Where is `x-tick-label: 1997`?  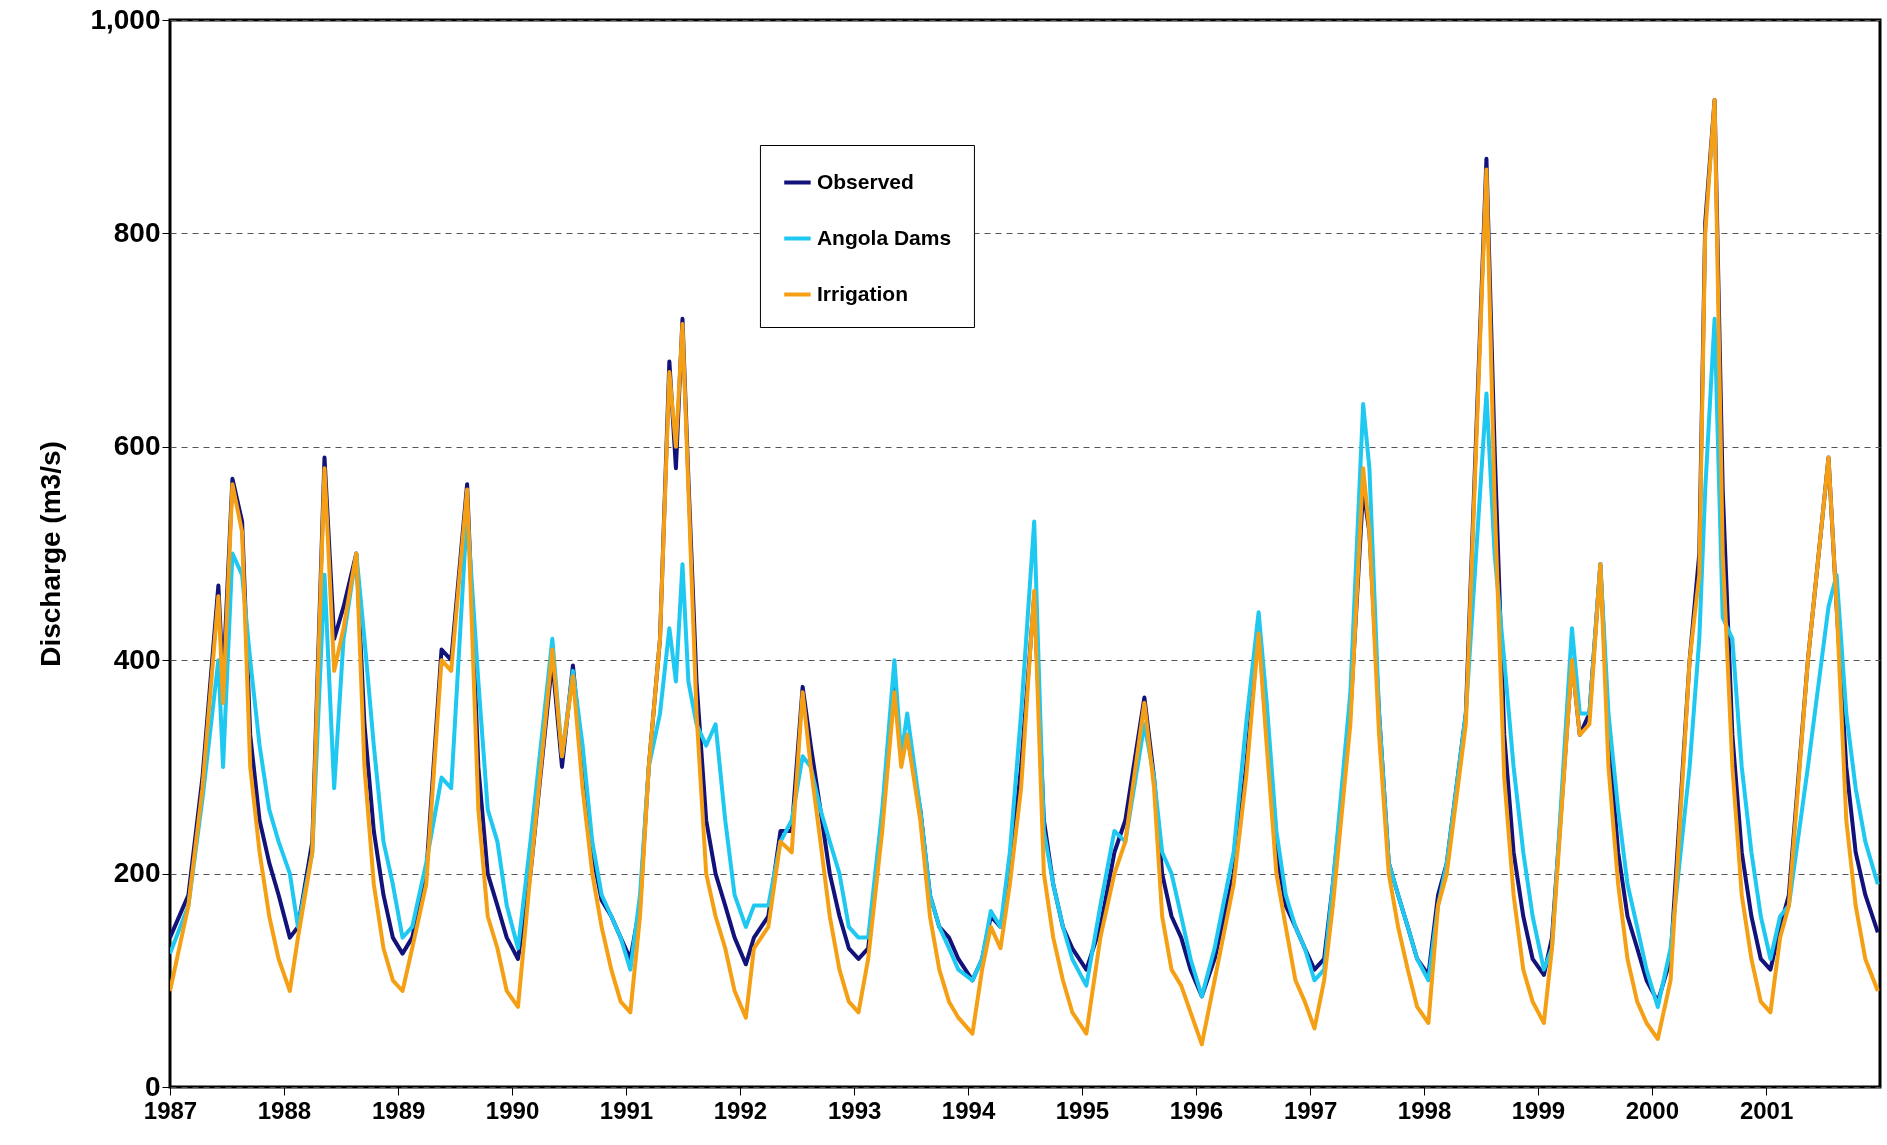
x-tick-label: 1997 is located at coordinates (1310, 1110).